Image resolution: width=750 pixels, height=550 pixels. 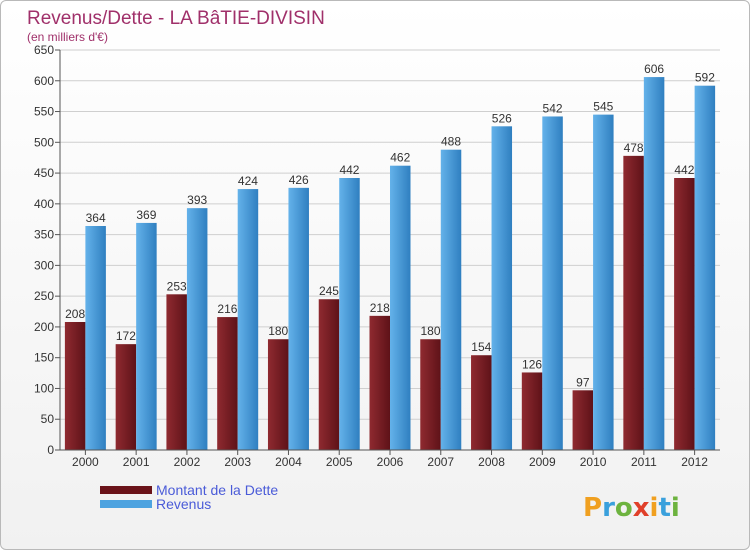 I want to click on x-tick-label: 2011, so click(x=644, y=462).